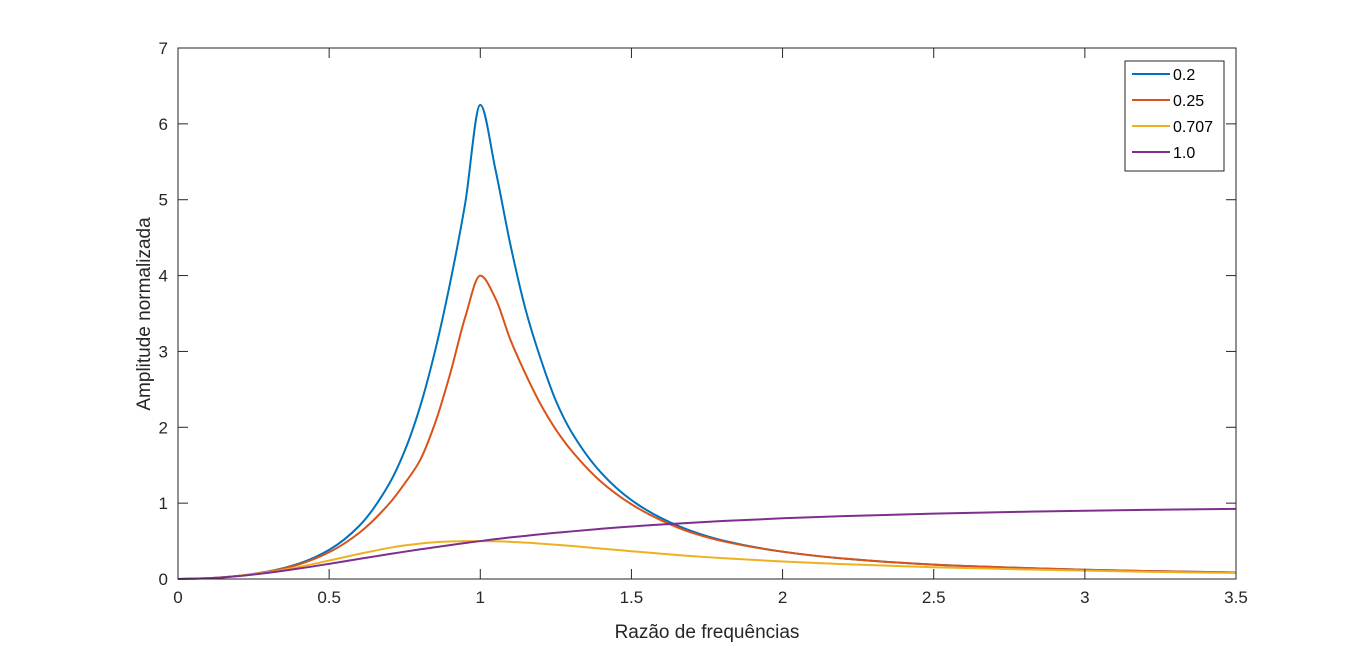  What do you see at coordinates (480, 597) in the screenshot?
I see `x-tick-label: 1` at bounding box center [480, 597].